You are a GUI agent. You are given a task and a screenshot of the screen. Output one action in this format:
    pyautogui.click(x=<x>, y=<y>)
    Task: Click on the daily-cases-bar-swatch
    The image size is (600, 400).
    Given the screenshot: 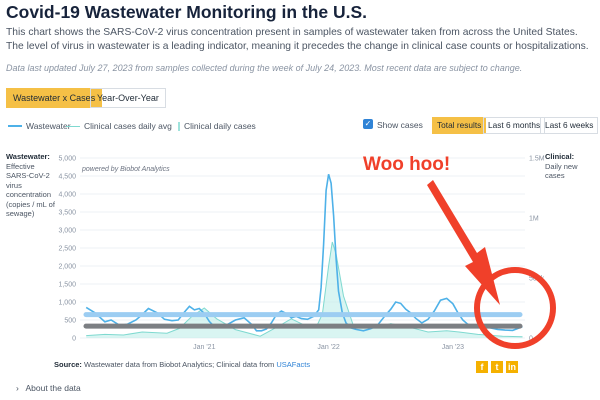 What is the action you would take?
    pyautogui.click(x=179, y=126)
    